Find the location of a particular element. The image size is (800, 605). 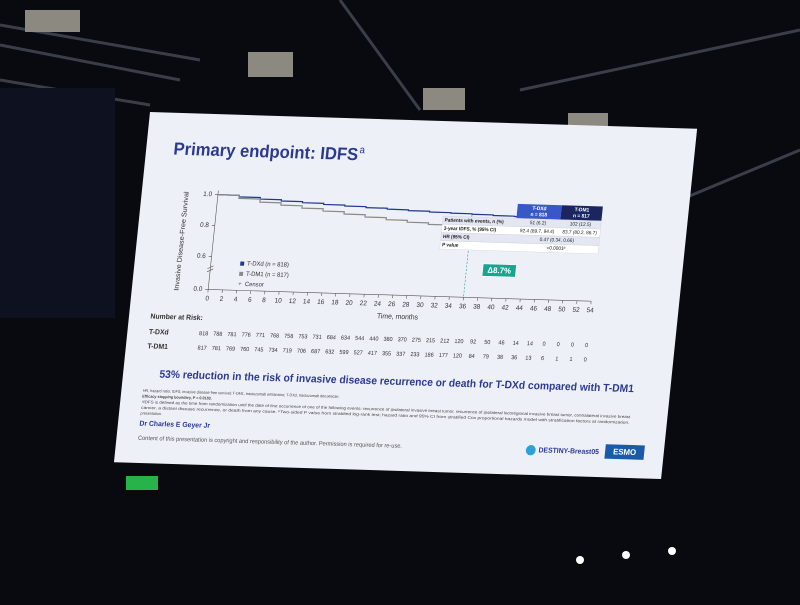

legend-label: Censor is located at coordinates (255, 285).